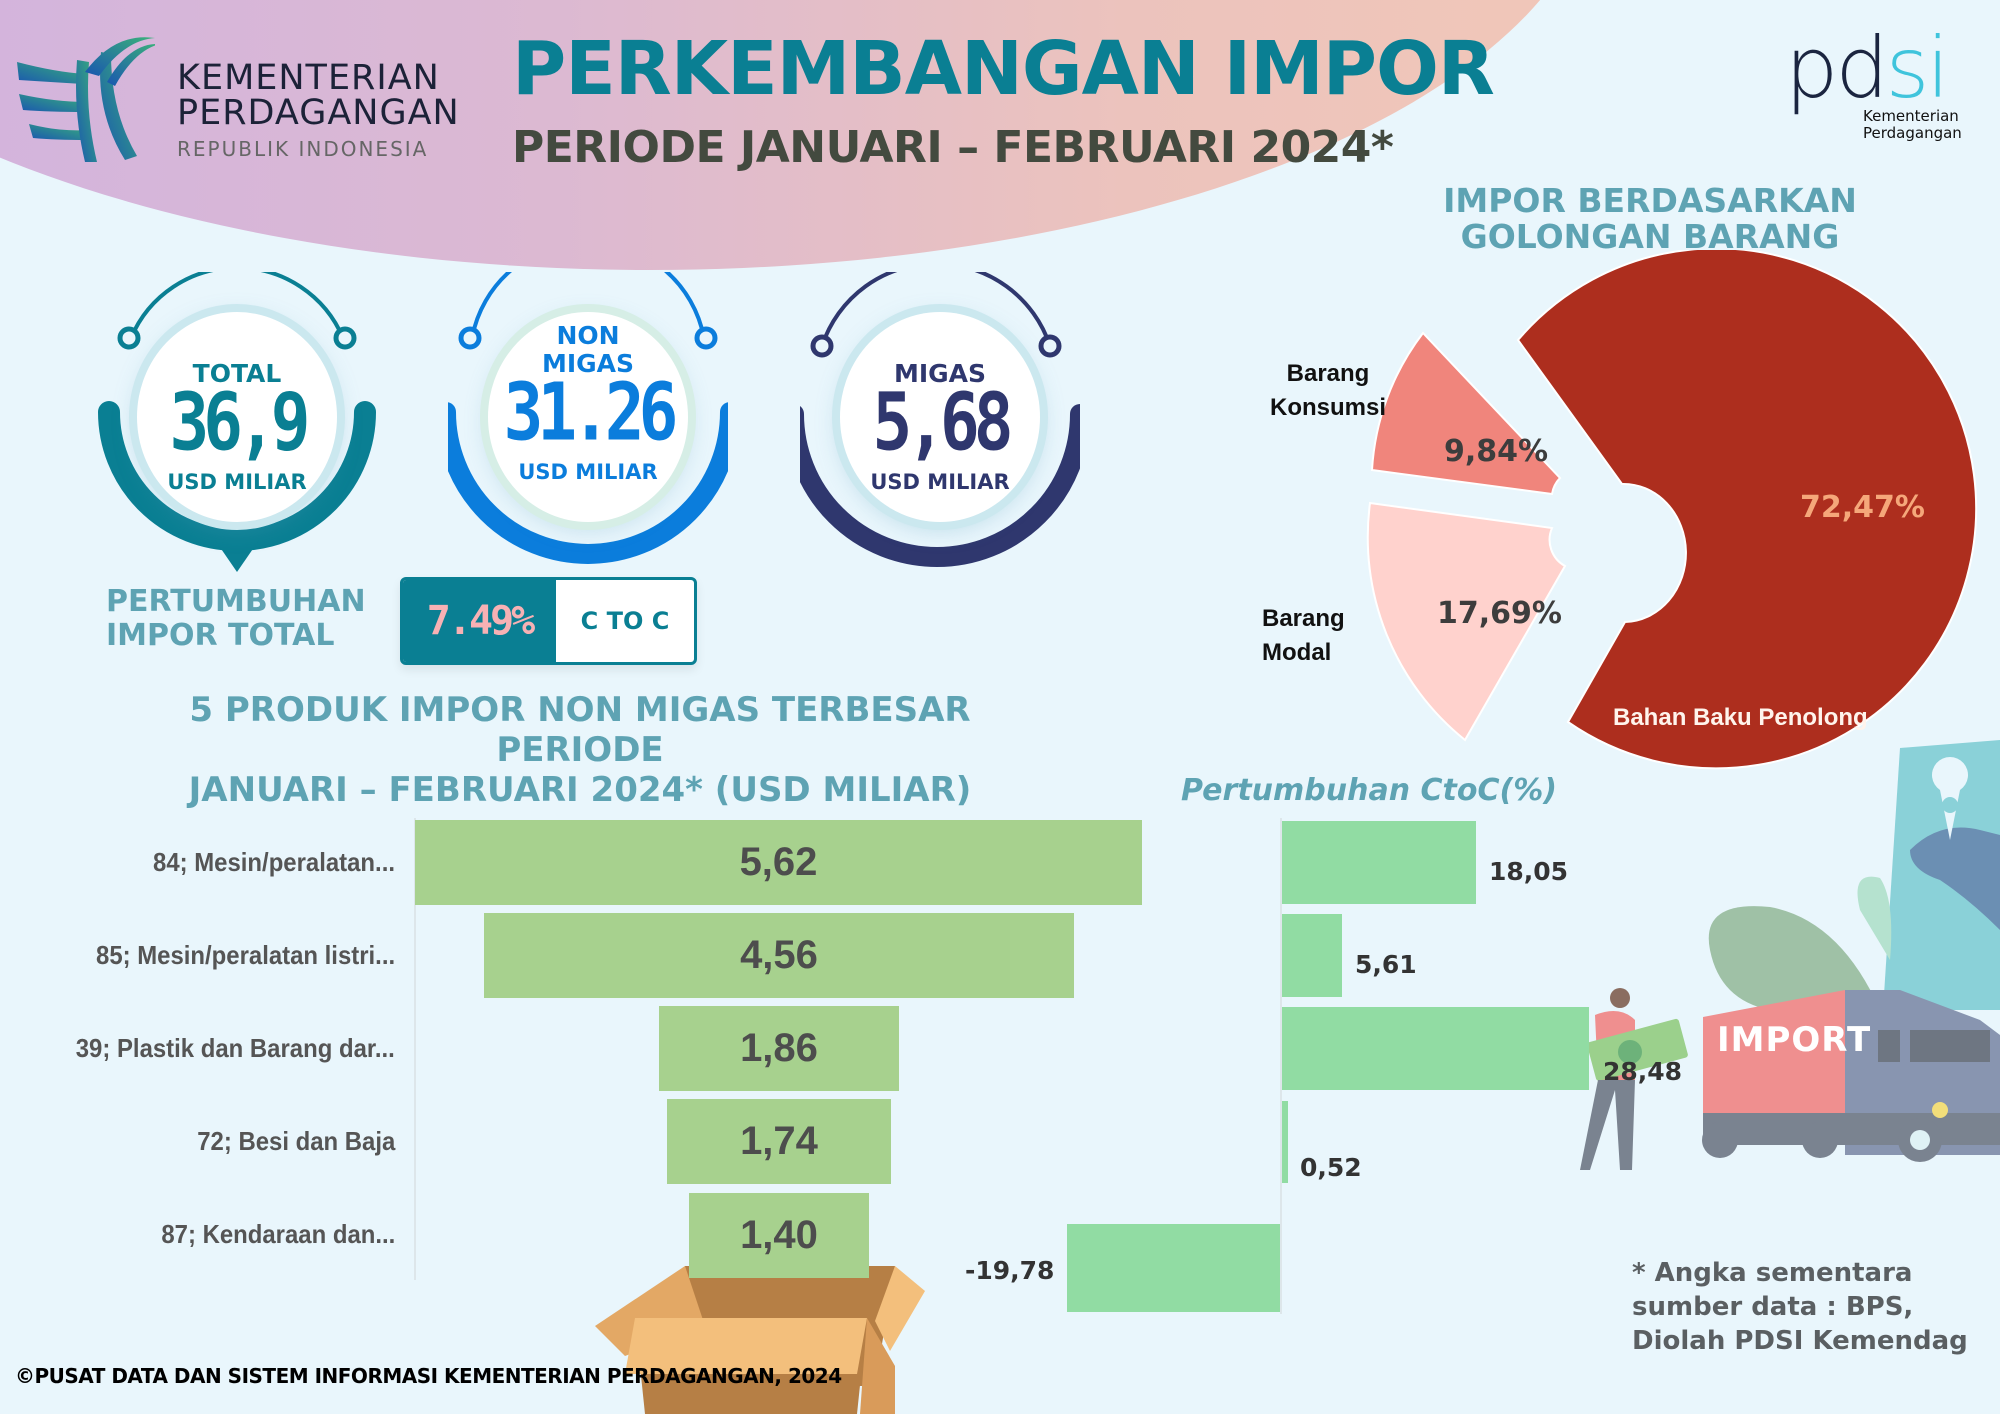 The height and width of the screenshot is (1414, 2000). Describe the element at coordinates (1281, 1066) in the screenshot. I see `growth-axis` at that location.